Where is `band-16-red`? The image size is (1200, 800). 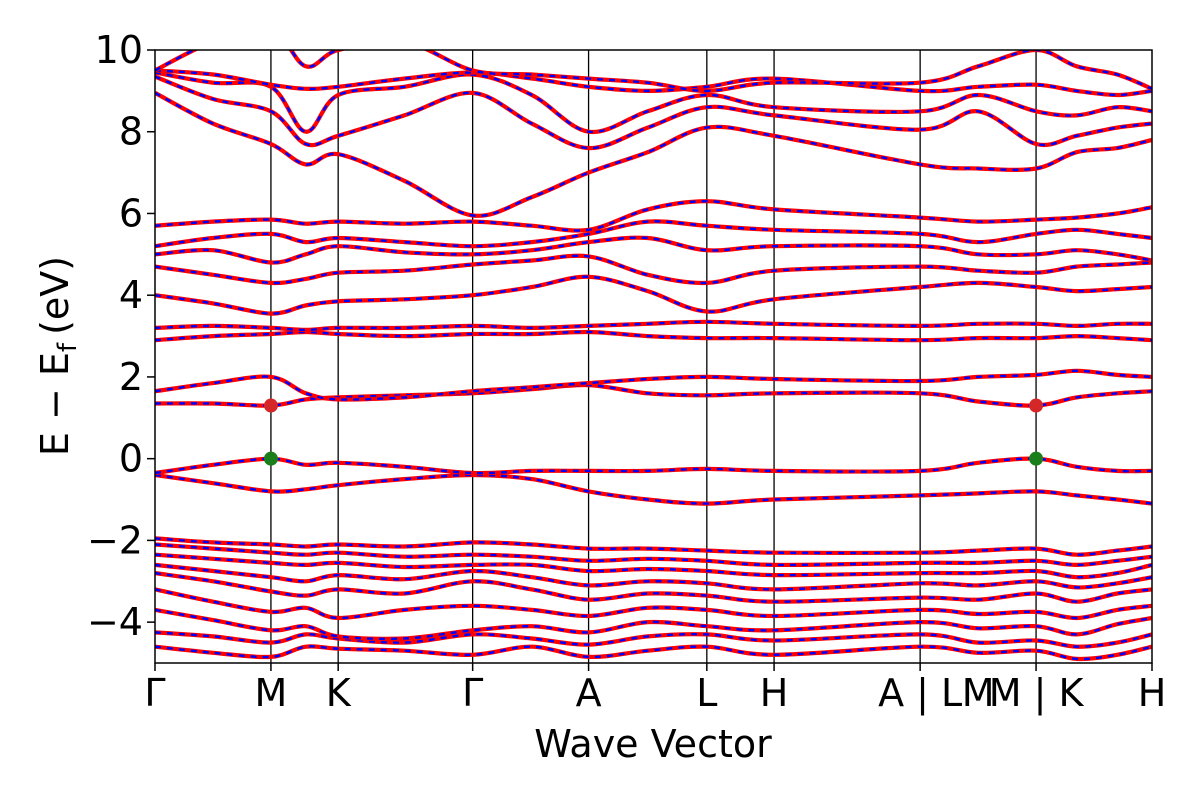
band-16-red is located at coordinates (653, 269).